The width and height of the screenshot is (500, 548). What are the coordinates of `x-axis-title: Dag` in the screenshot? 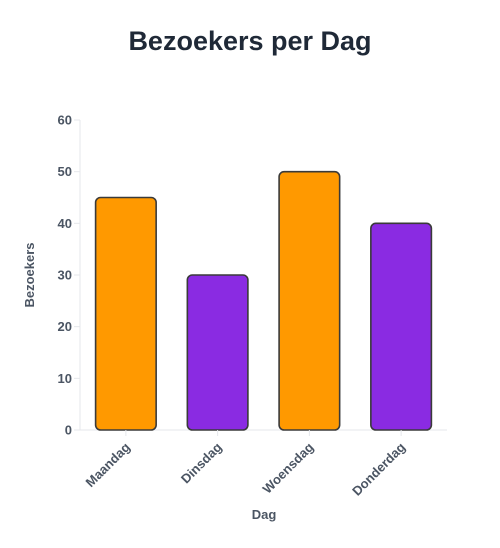 It's located at (264, 514).